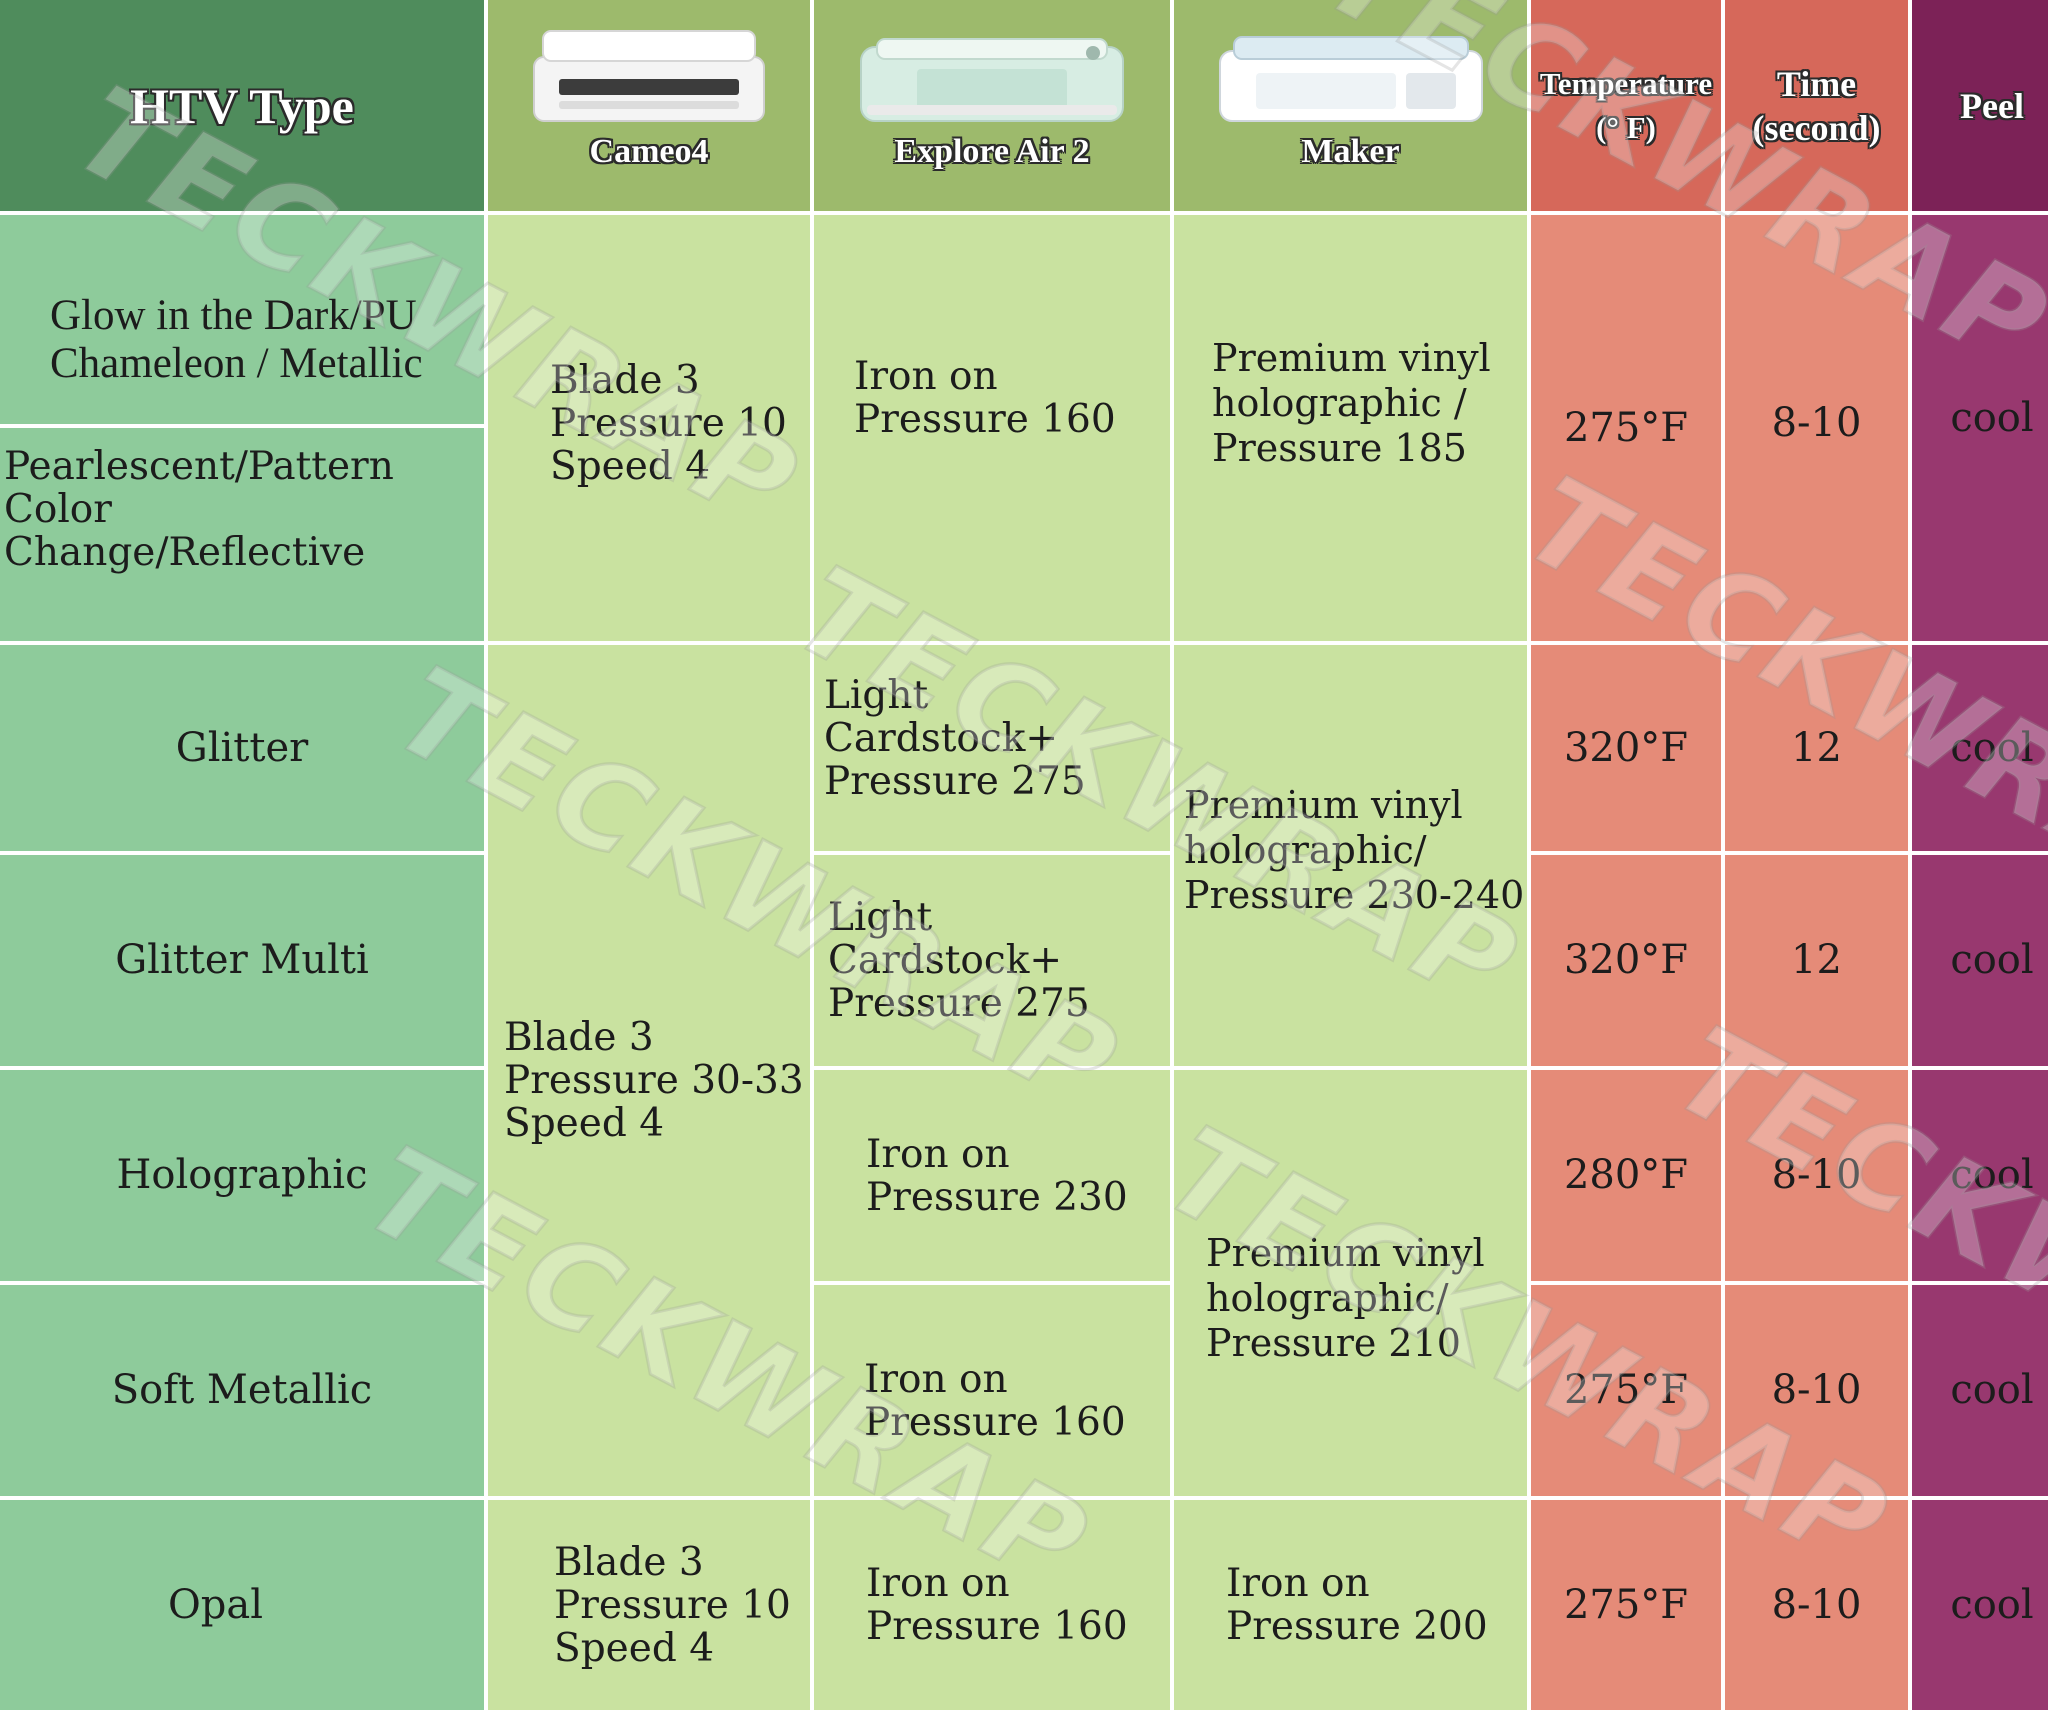  I want to click on explore-setting-opal: Iron on Pressure 160, so click(992, 1605).